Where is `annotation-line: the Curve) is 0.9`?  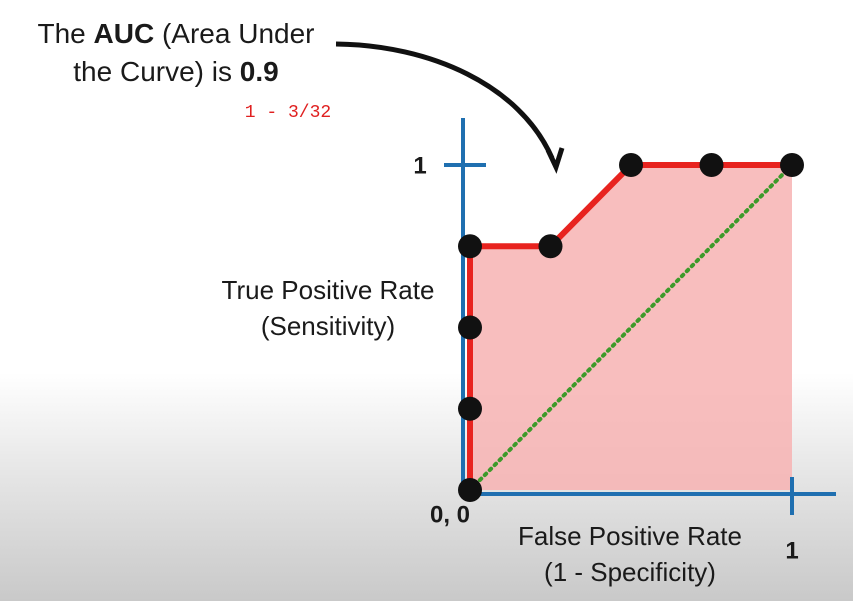 annotation-line: the Curve) is 0.9 is located at coordinates (175, 71).